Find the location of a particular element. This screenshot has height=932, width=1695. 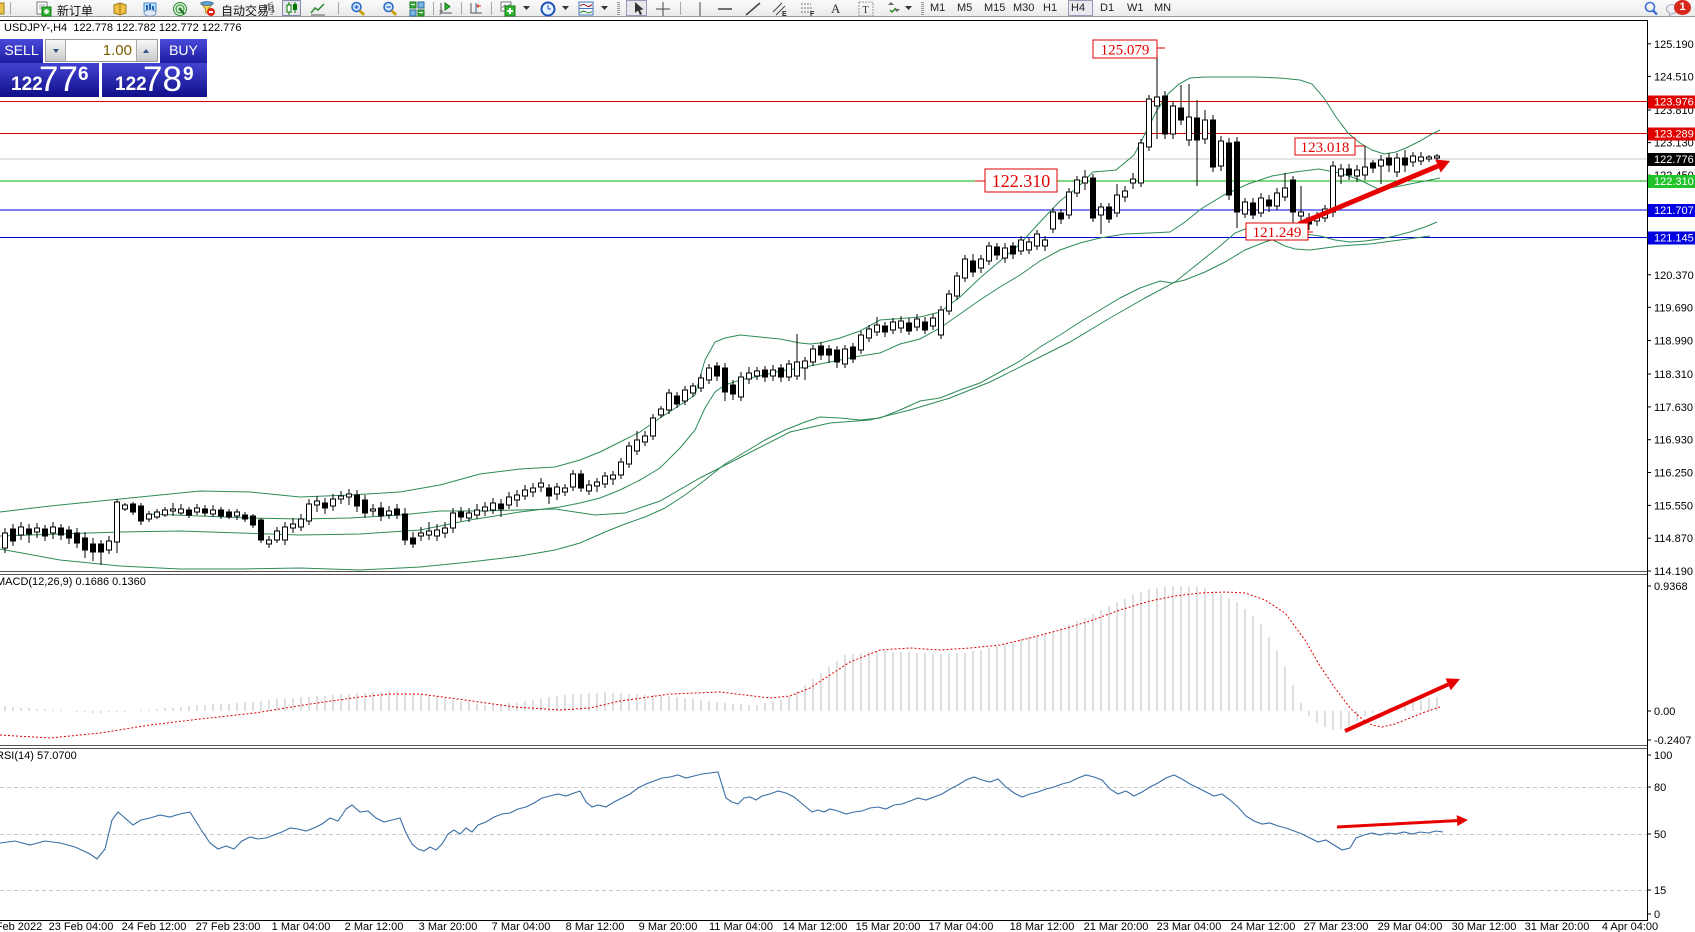

svg-text: 23 Mar 04:00 is located at coordinates (1189, 926).